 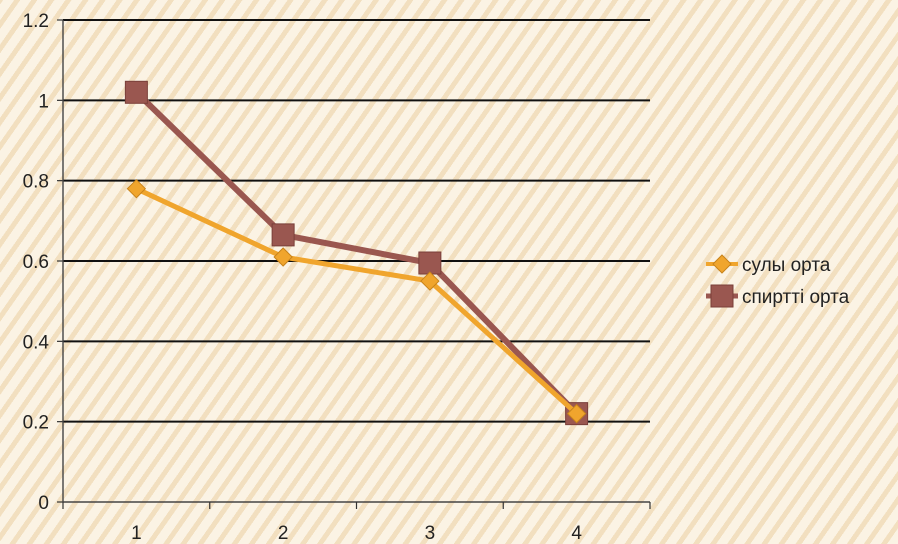 I want to click on legend-label: спиртті орта, so click(x=796, y=297).